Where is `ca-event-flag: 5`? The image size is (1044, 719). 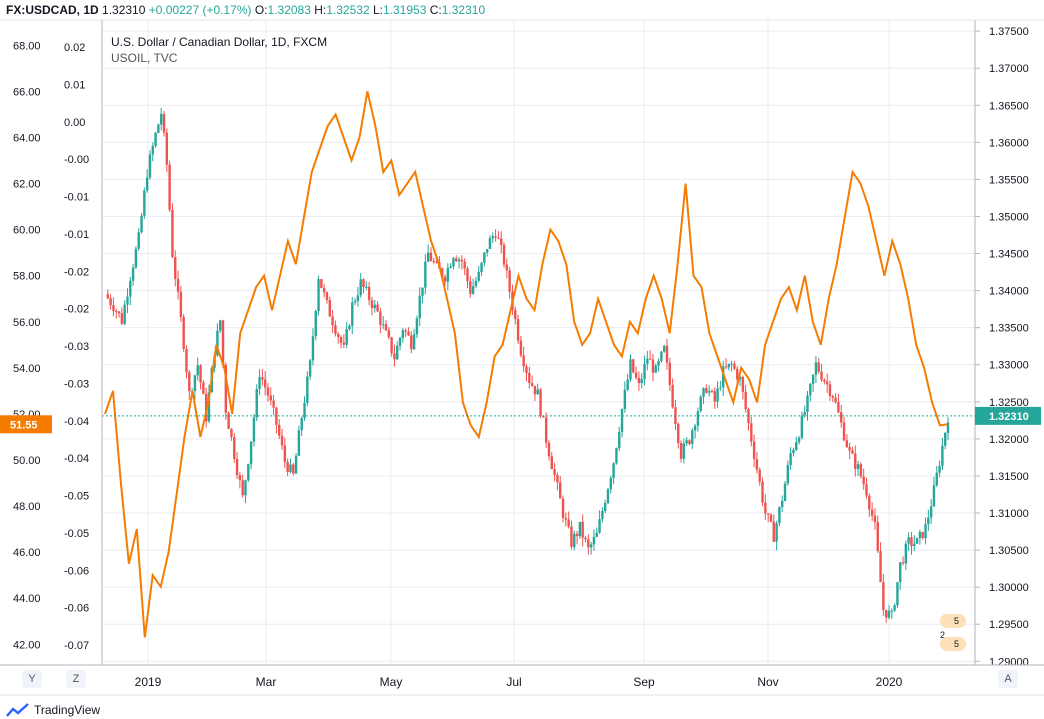 ca-event-flag: 5 is located at coordinates (953, 644).